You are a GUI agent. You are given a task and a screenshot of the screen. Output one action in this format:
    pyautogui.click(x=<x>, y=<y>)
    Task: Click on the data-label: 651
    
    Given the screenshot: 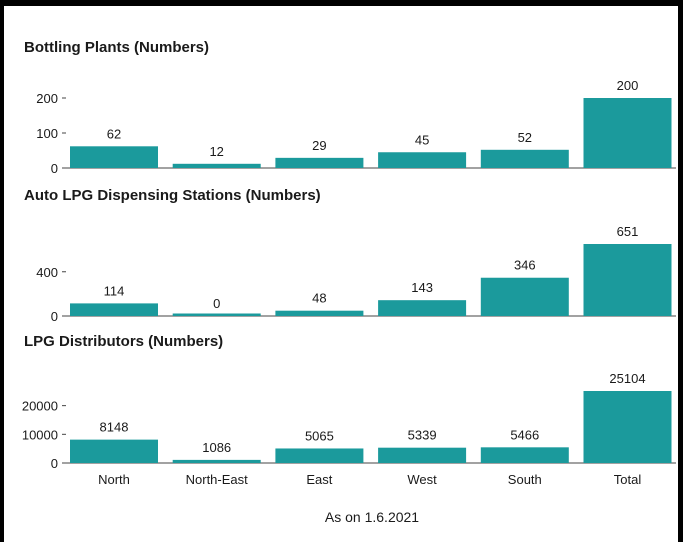 What is the action you would take?
    pyautogui.click(x=628, y=231)
    